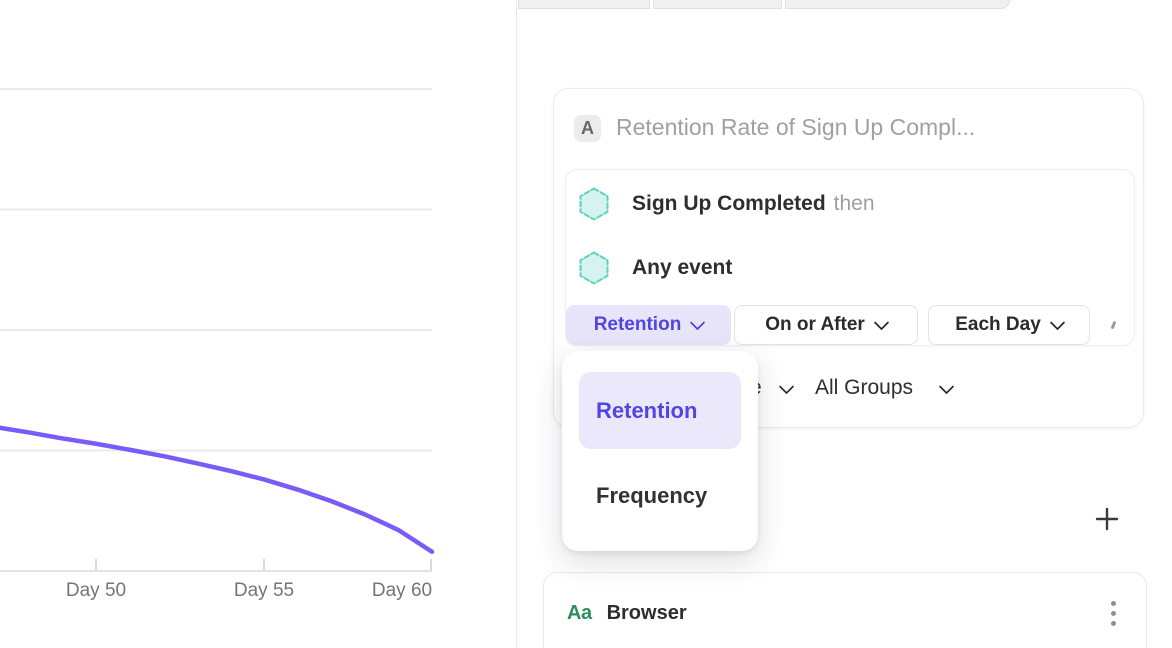  I want to click on plus-icon, so click(1107, 519).